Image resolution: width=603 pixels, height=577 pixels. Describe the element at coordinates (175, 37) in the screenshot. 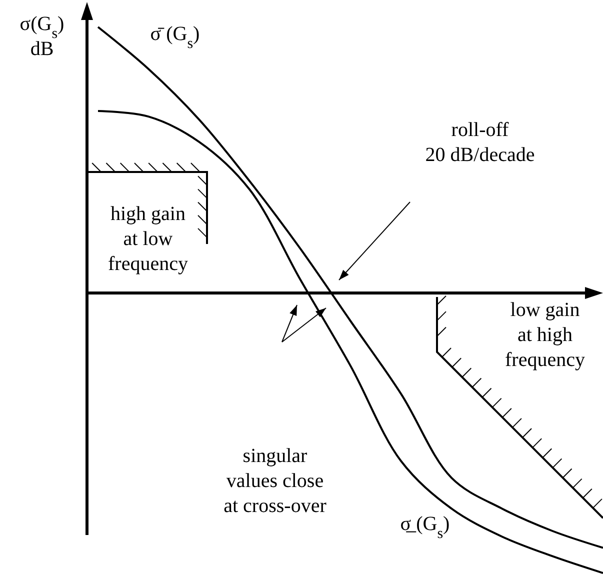

I see `series-label: σ̄ (G$_{s}$)` at that location.